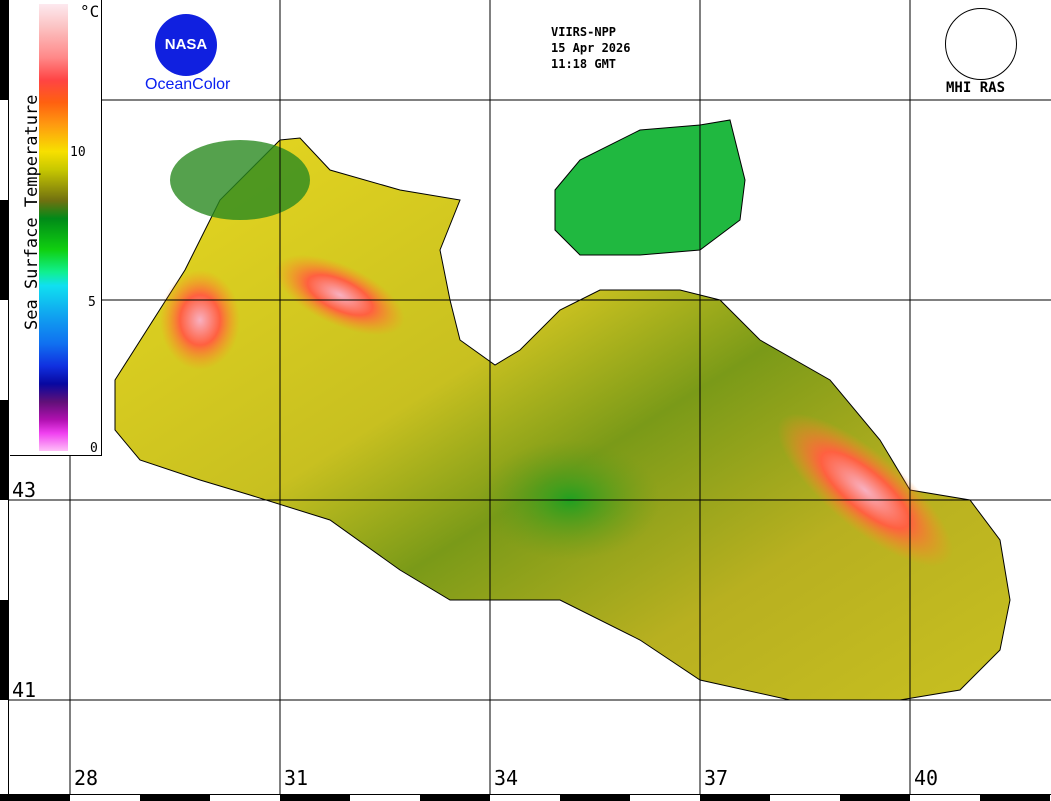  I want to click on legend-title: Sea Surface Temperature, so click(32, 212).